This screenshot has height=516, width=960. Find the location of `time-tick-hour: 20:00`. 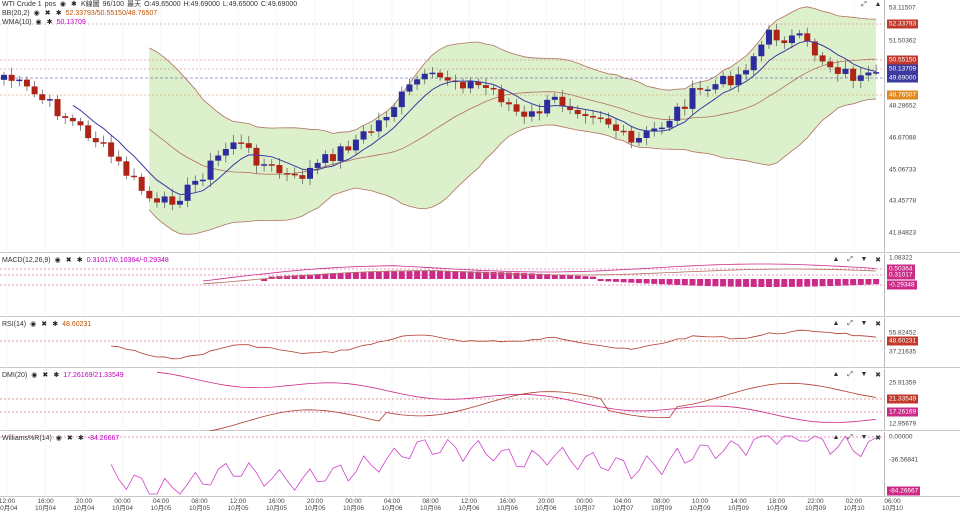

time-tick-hour: 20:00 is located at coordinates (546, 501).